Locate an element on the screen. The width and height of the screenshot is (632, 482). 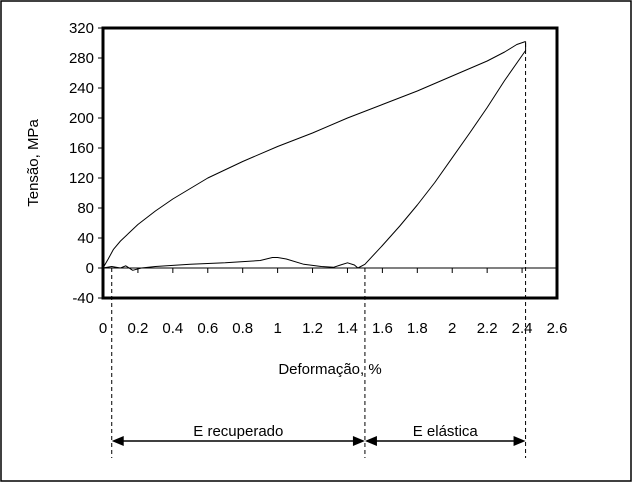
x-tick-label: 2.6 is located at coordinates (557, 328).